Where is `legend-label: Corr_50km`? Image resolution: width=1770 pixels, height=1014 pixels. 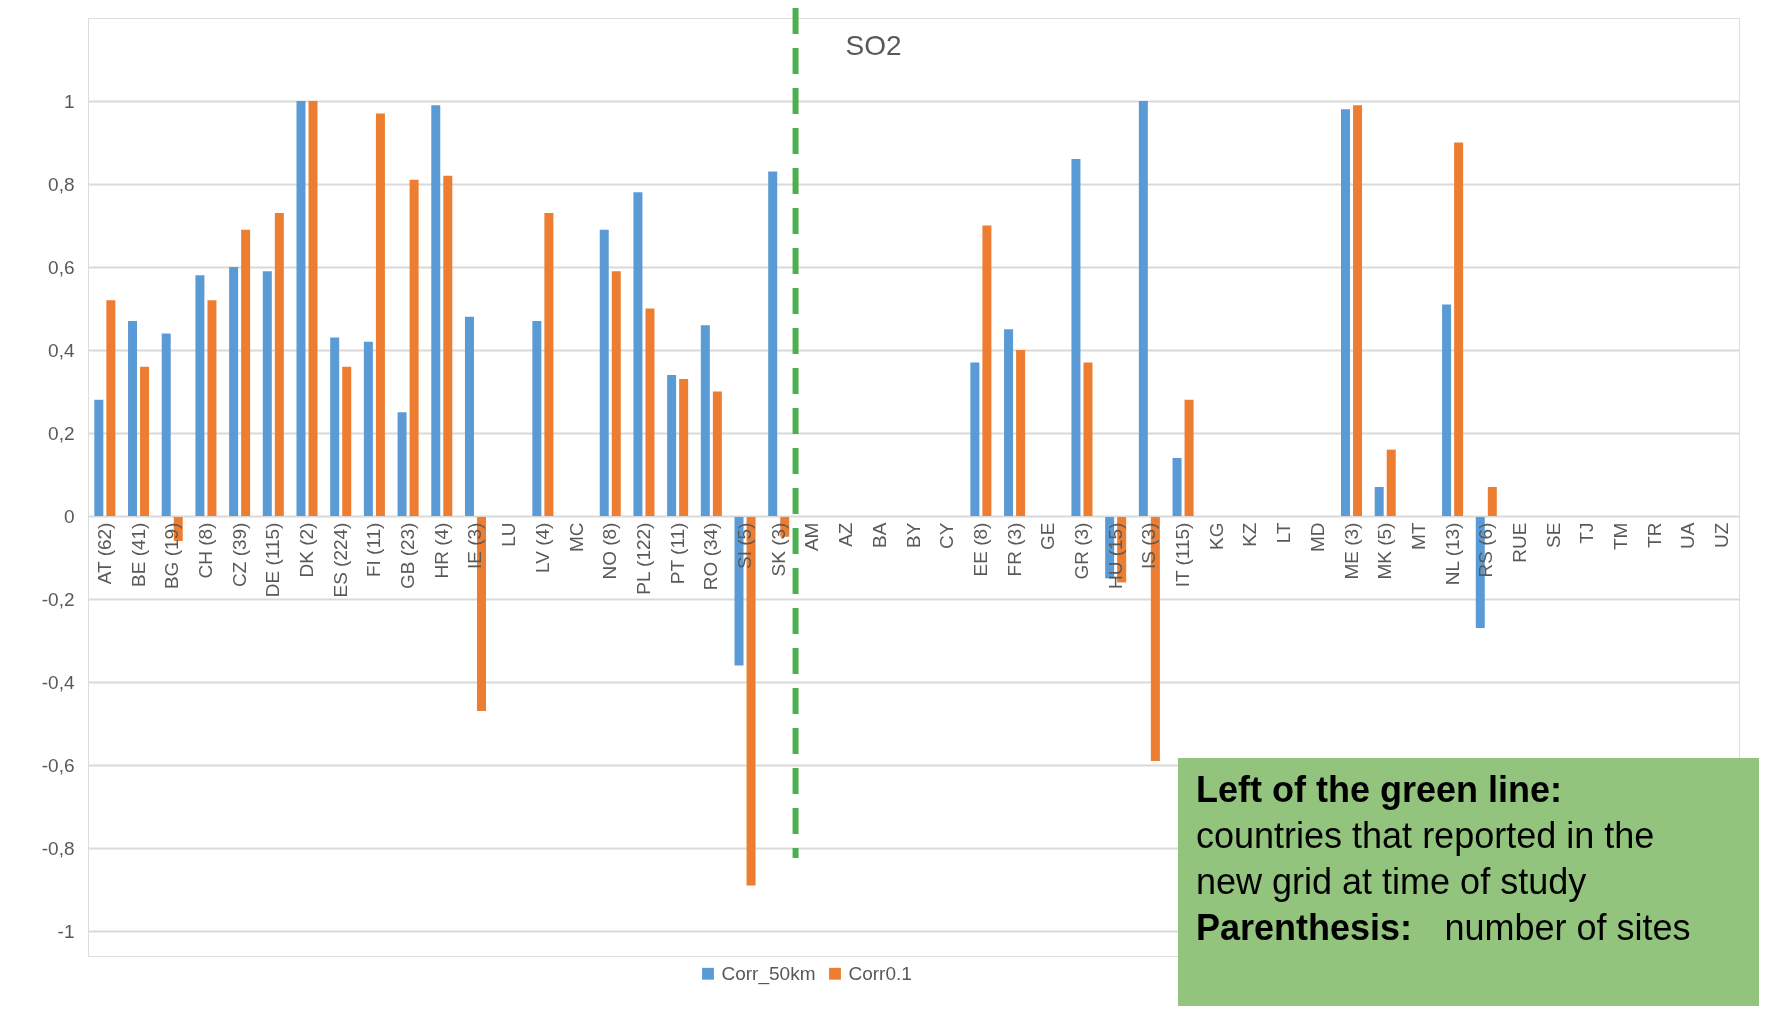 legend-label: Corr_50km is located at coordinates (768, 973).